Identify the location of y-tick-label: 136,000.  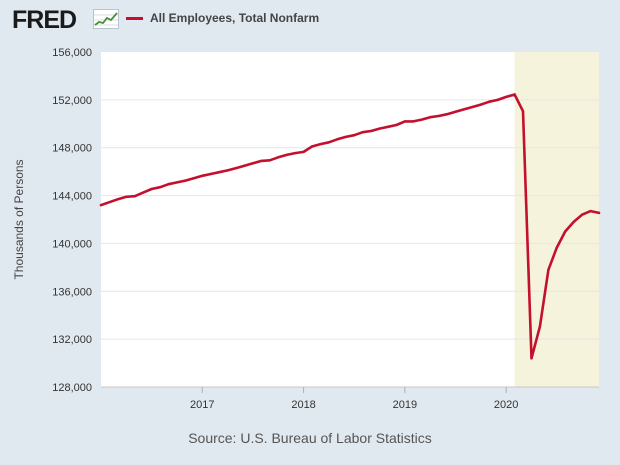
(72, 292).